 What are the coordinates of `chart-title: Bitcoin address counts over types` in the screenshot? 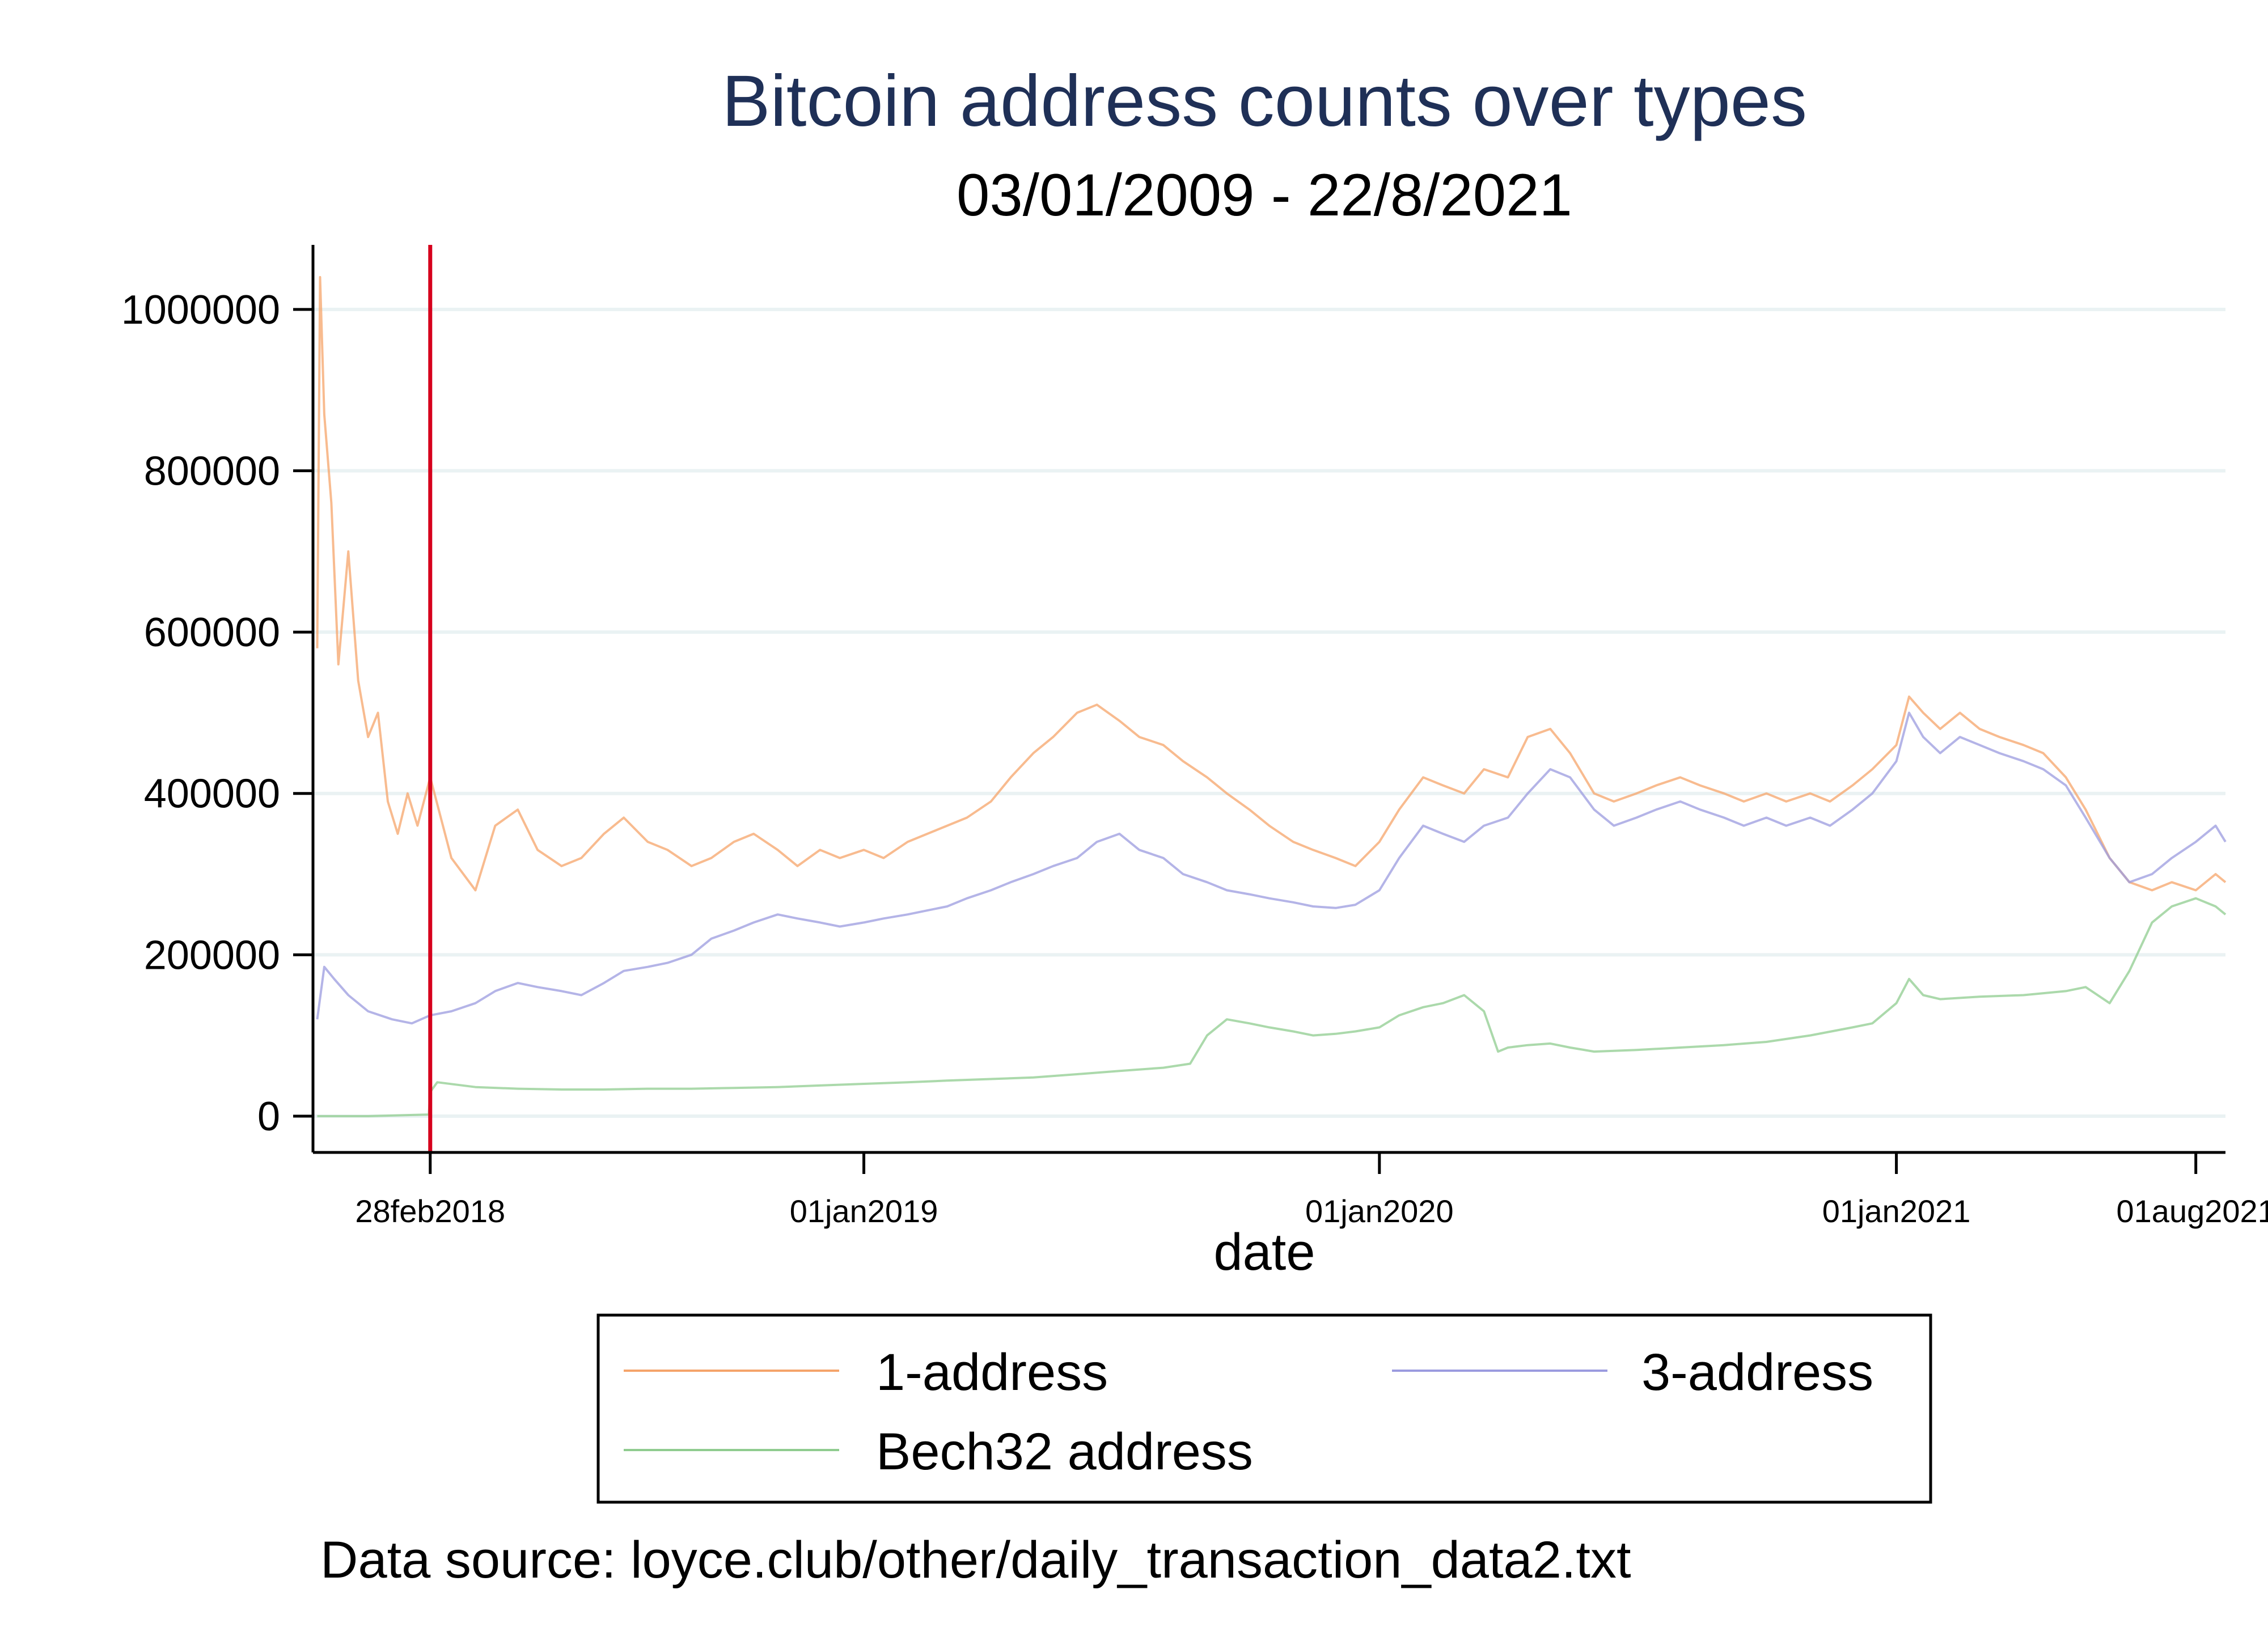 It's located at (1264, 101).